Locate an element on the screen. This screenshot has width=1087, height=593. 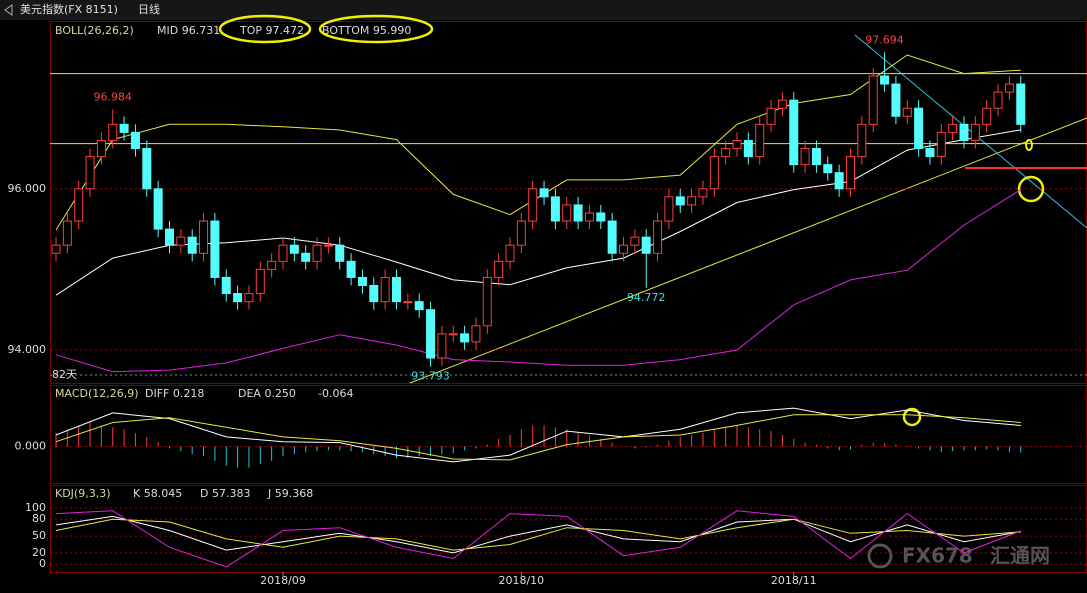
indicator-title: MACD(12,26,9) is located at coordinates (97, 393).